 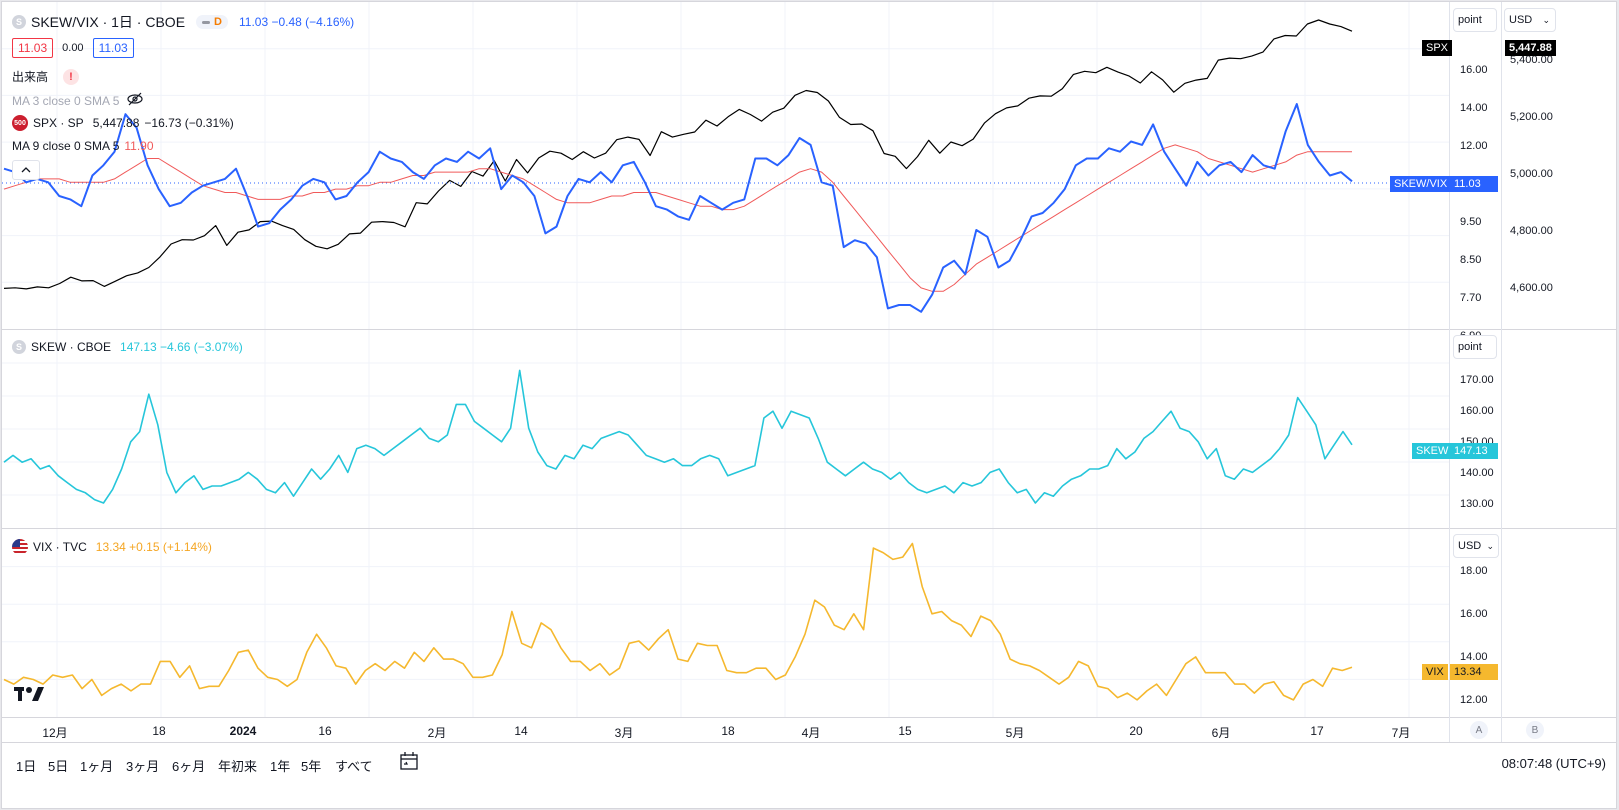 I want to click on delayed-badge: D, so click(x=218, y=22).